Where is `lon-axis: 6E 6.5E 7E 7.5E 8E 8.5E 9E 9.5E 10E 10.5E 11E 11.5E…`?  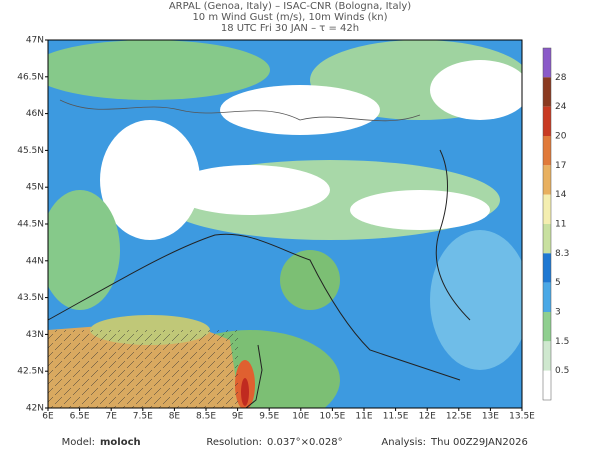
lon-axis: 6E 6.5E 7E 7.5E 8E 8.5E 9E 9.5E 10E 10.5E 11E 11.5E… is located at coordinates (288, 415).